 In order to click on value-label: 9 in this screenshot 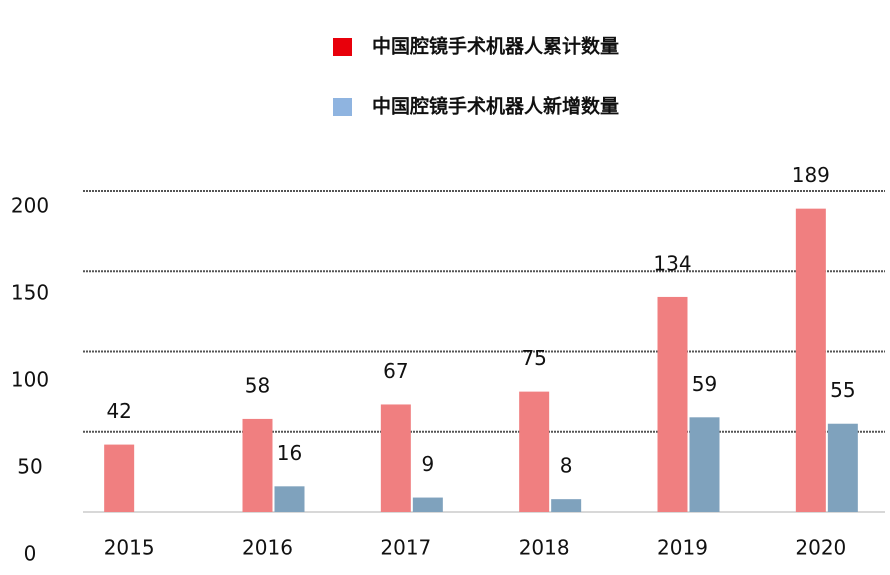, I will do `click(427, 464)`.